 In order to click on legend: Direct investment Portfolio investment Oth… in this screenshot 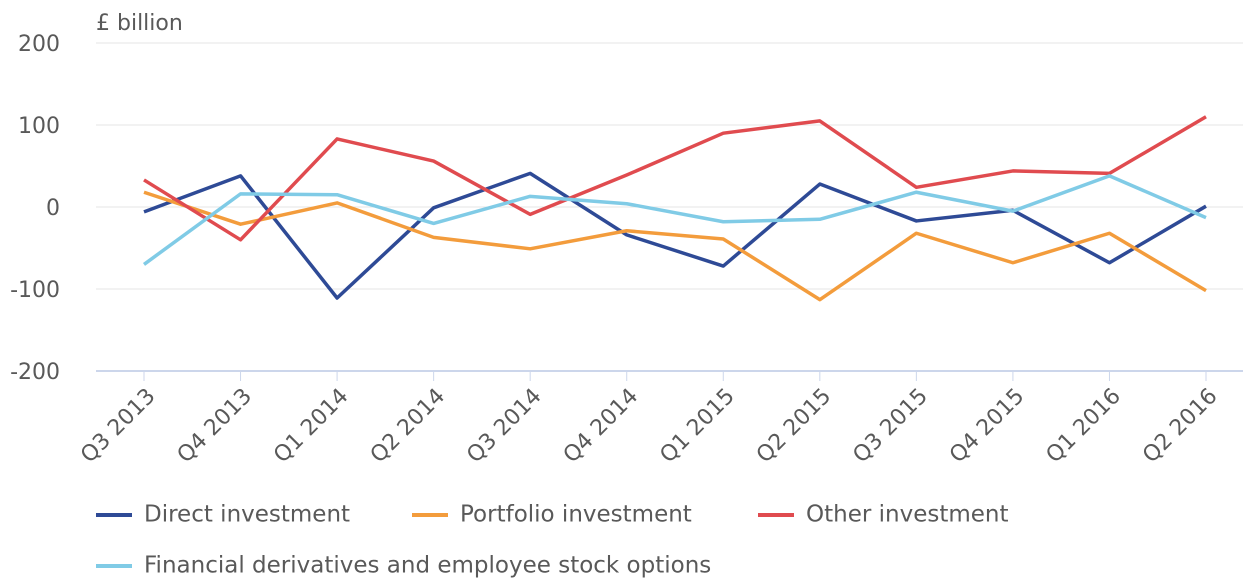, I will do `click(552, 540)`.